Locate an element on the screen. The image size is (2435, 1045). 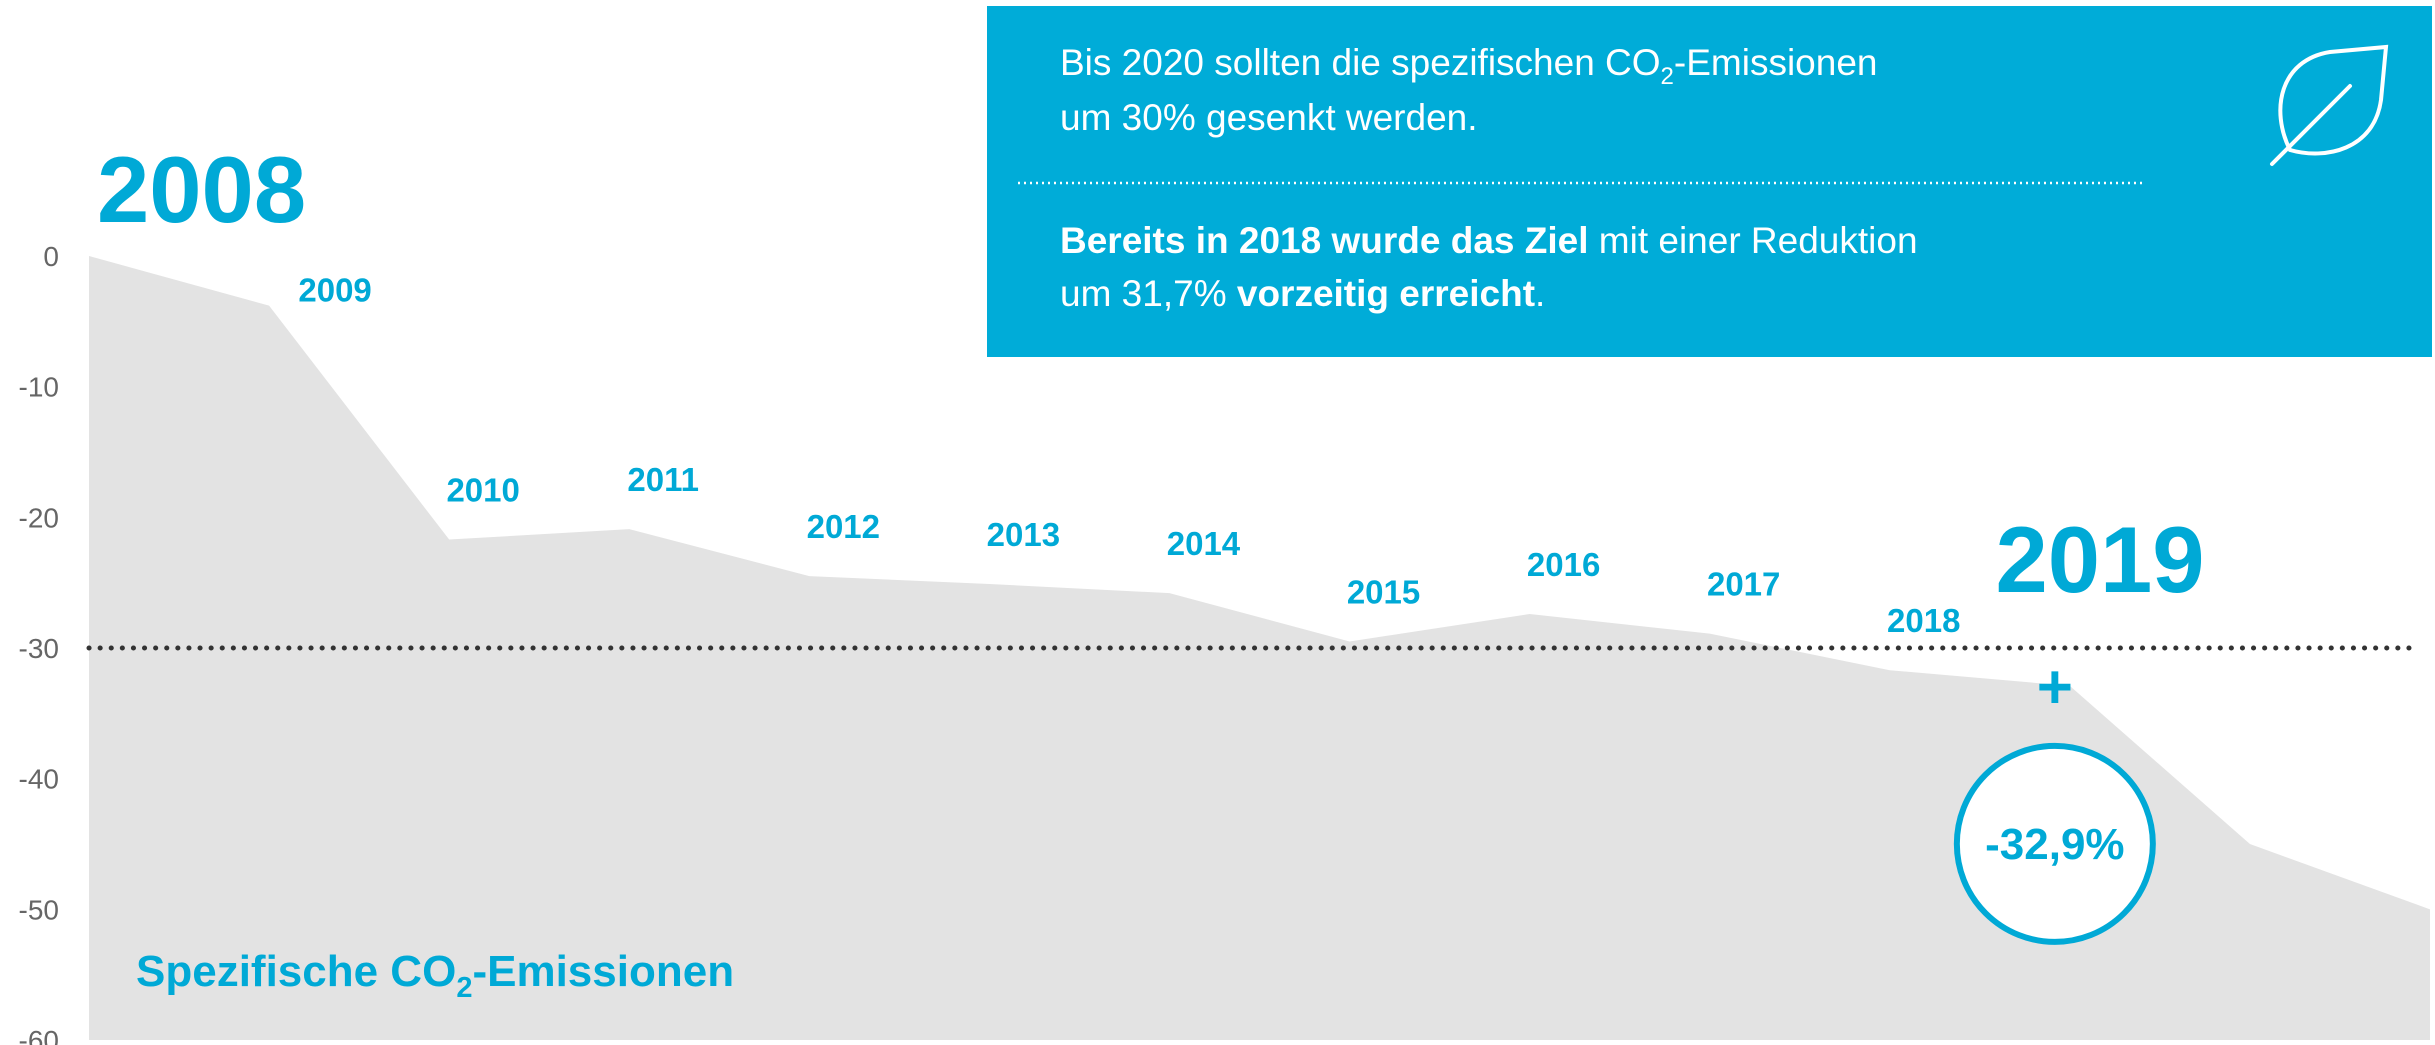
y-tick-label: -50 is located at coordinates (39, 909).